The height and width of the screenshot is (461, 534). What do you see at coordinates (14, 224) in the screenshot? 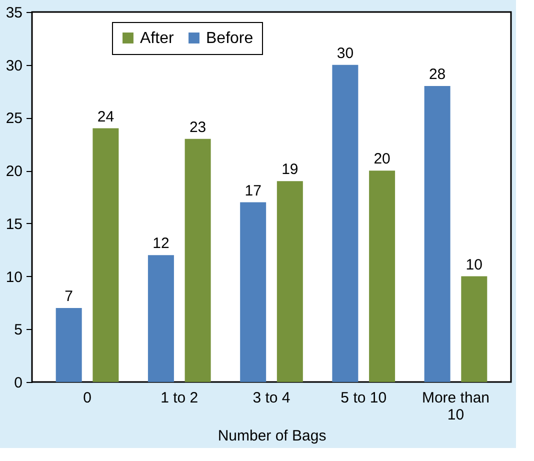
I see `y-tick-label: 15` at bounding box center [14, 224].